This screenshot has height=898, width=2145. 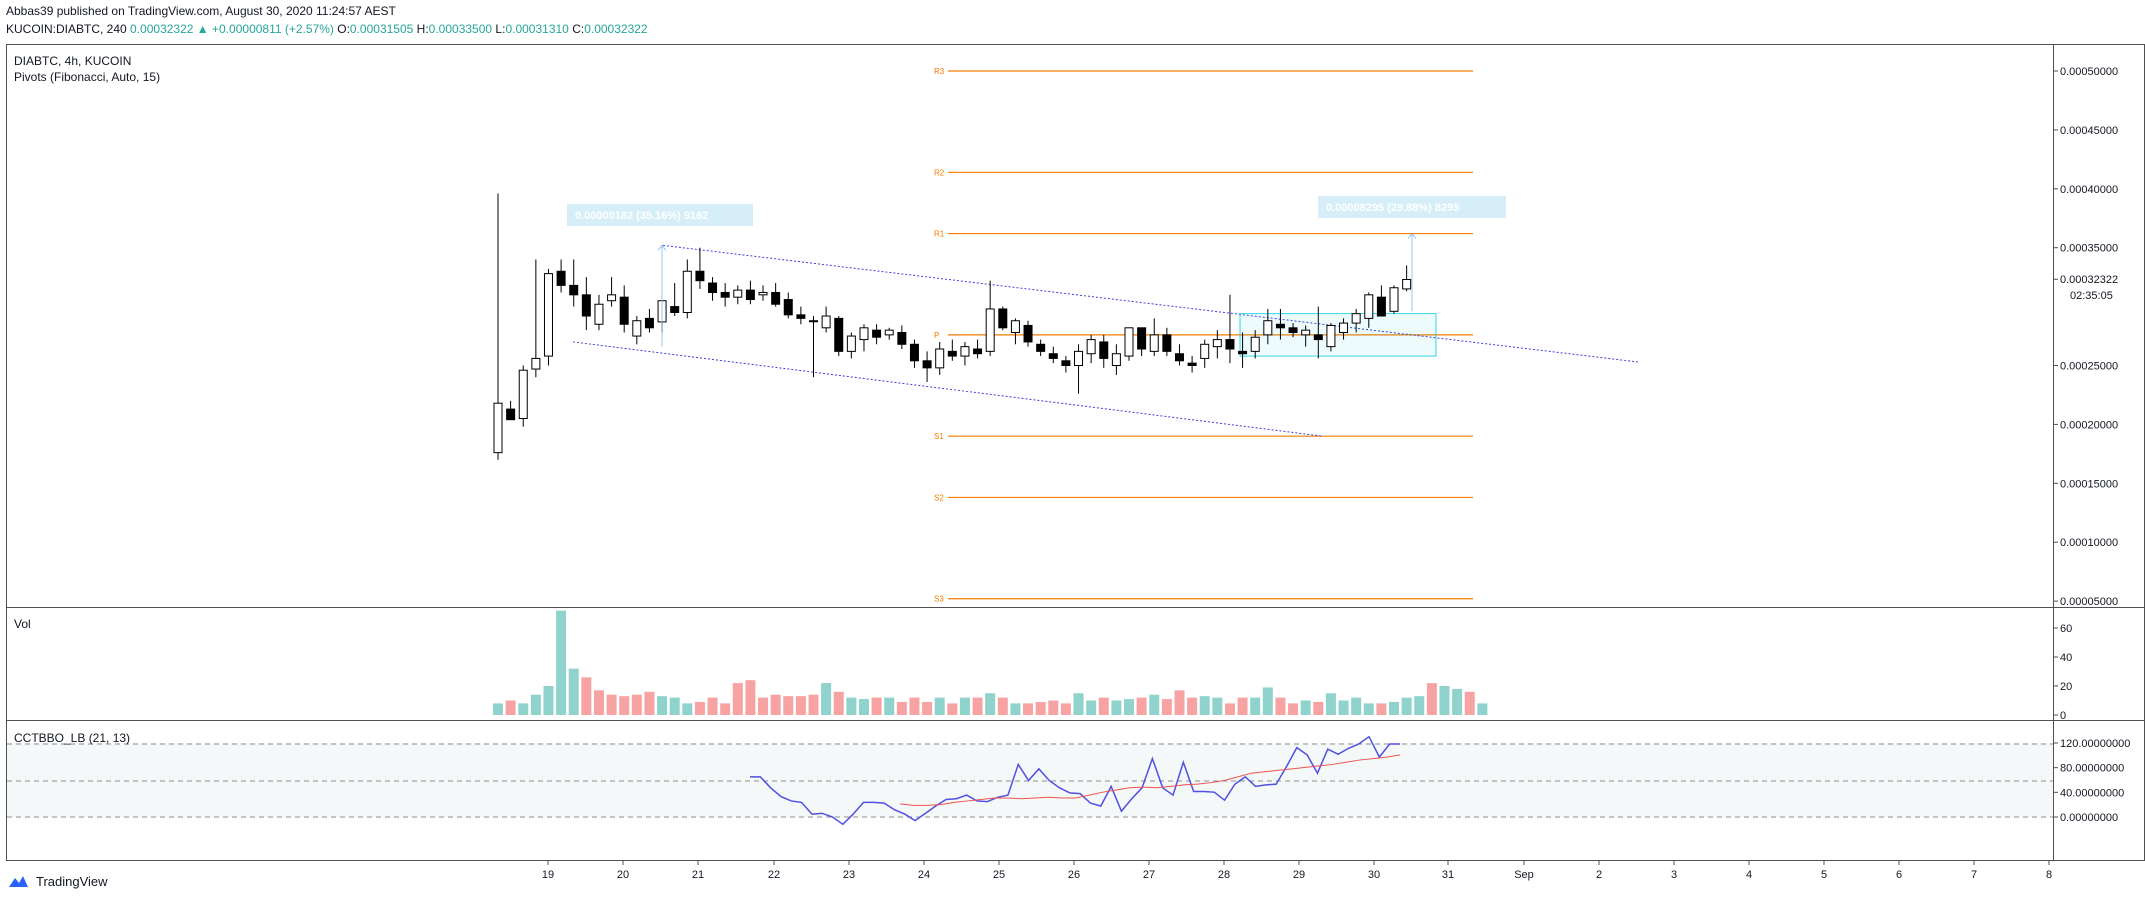 What do you see at coordinates (1412, 207) in the screenshot?
I see `measure-label-bg` at bounding box center [1412, 207].